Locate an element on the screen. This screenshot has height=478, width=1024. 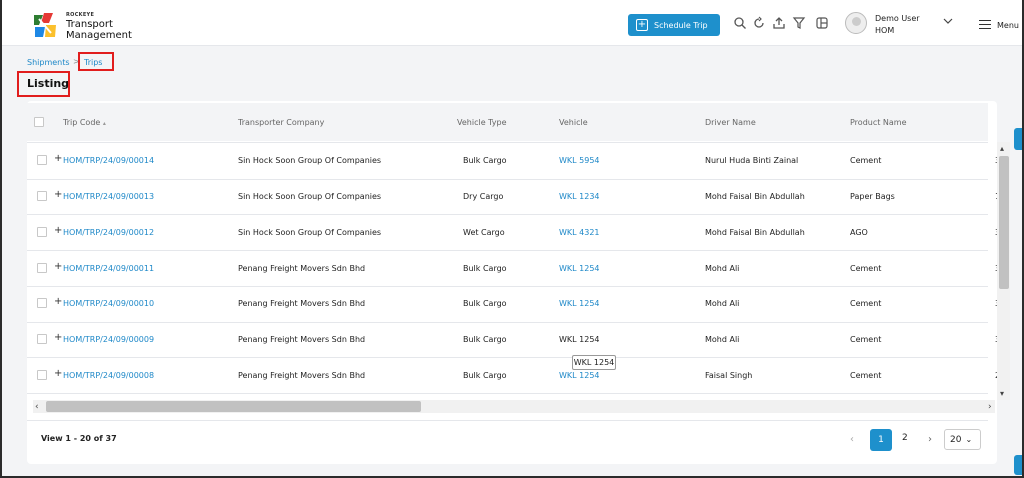
select-all-checkbox is located at coordinates (39, 122).